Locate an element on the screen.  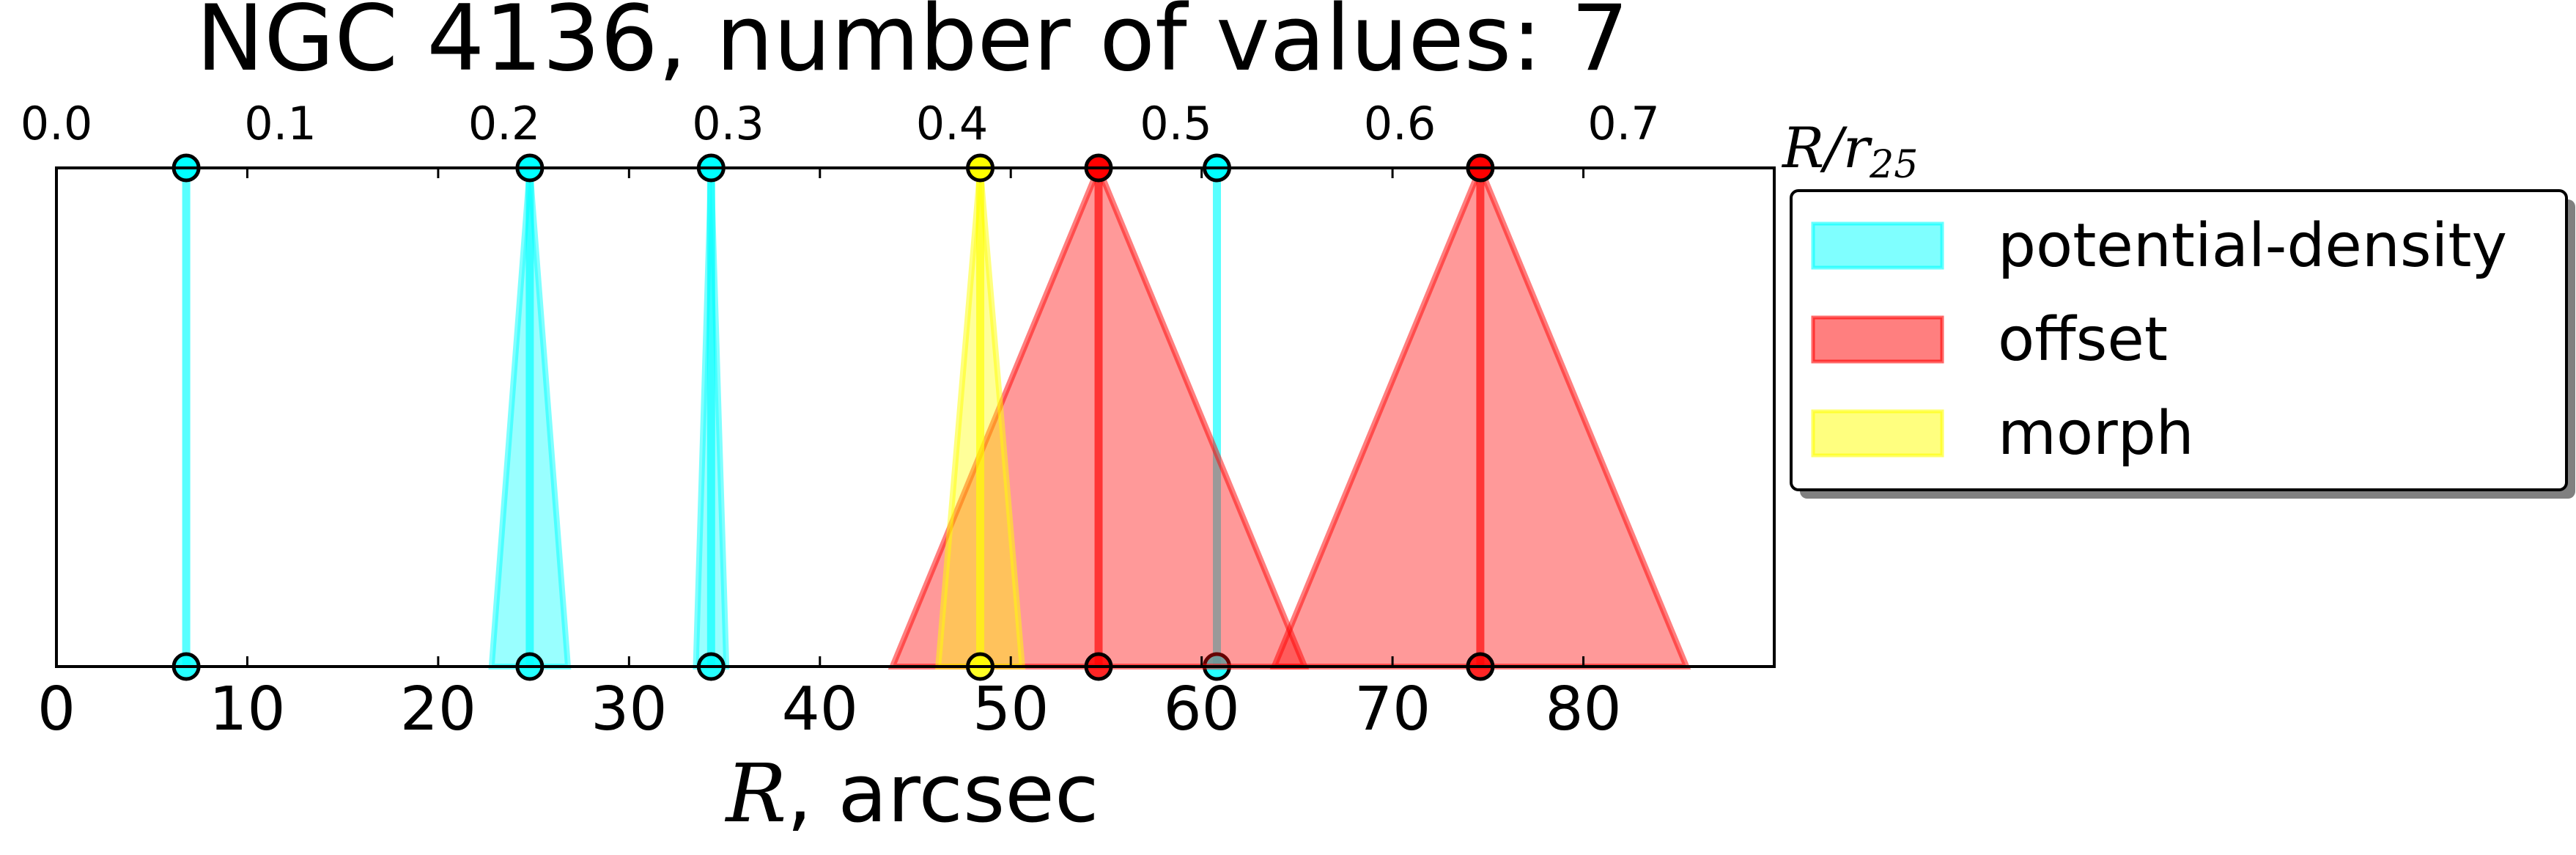
legend-entry-potential-density: potential-density is located at coordinates (2159, 246).